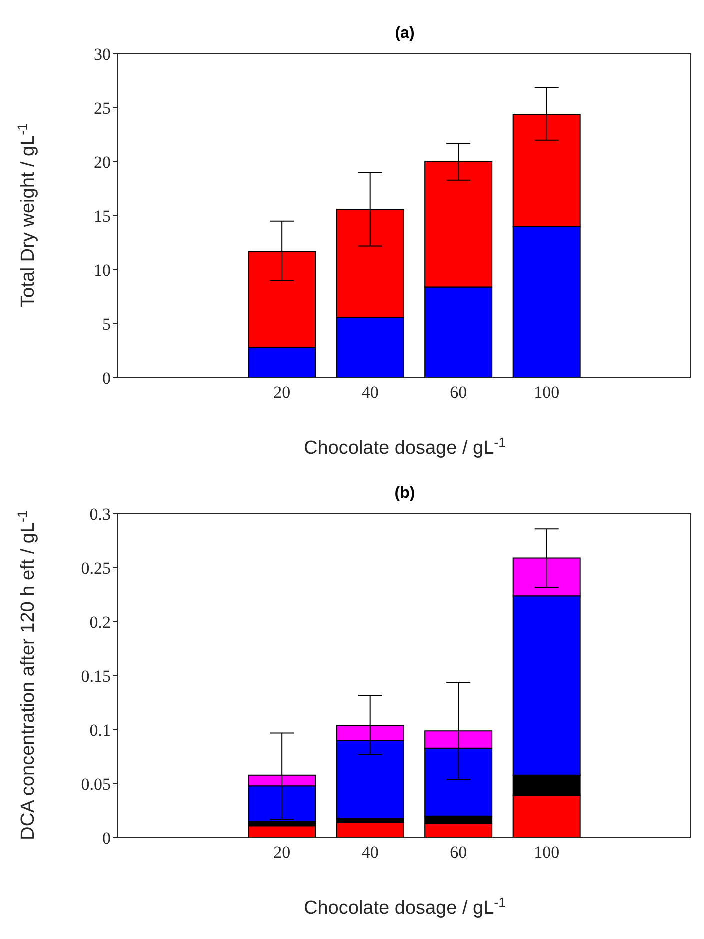 Image resolution: width=704 pixels, height=939 pixels. I want to click on y-tick-label: 0.2, so click(100, 622).